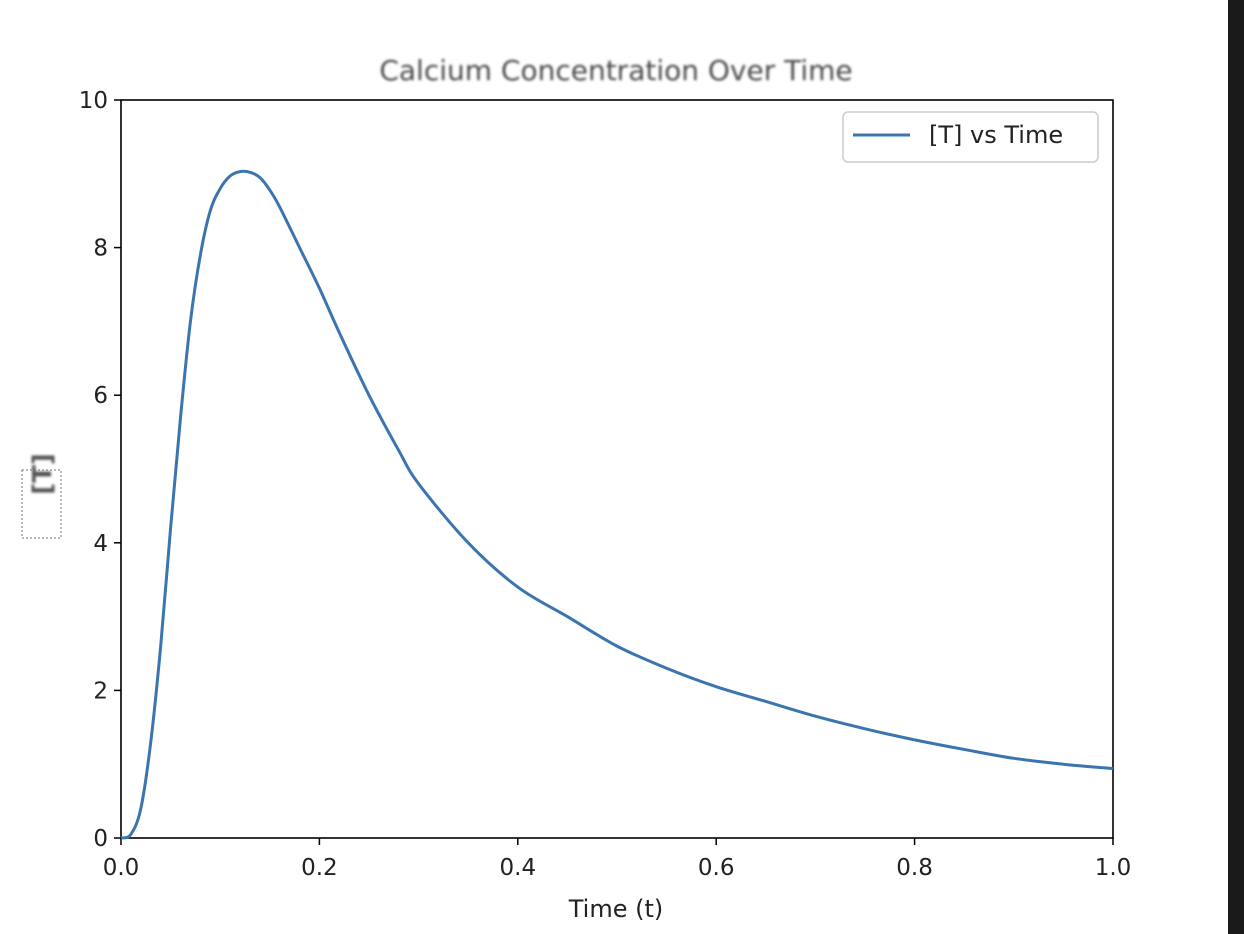 The height and width of the screenshot is (934, 1244). Describe the element at coordinates (914, 868) in the screenshot. I see `x-tick-label: 0.8` at that location.